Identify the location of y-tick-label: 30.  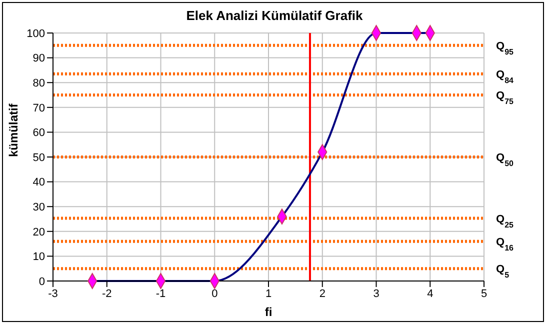
(38, 208).